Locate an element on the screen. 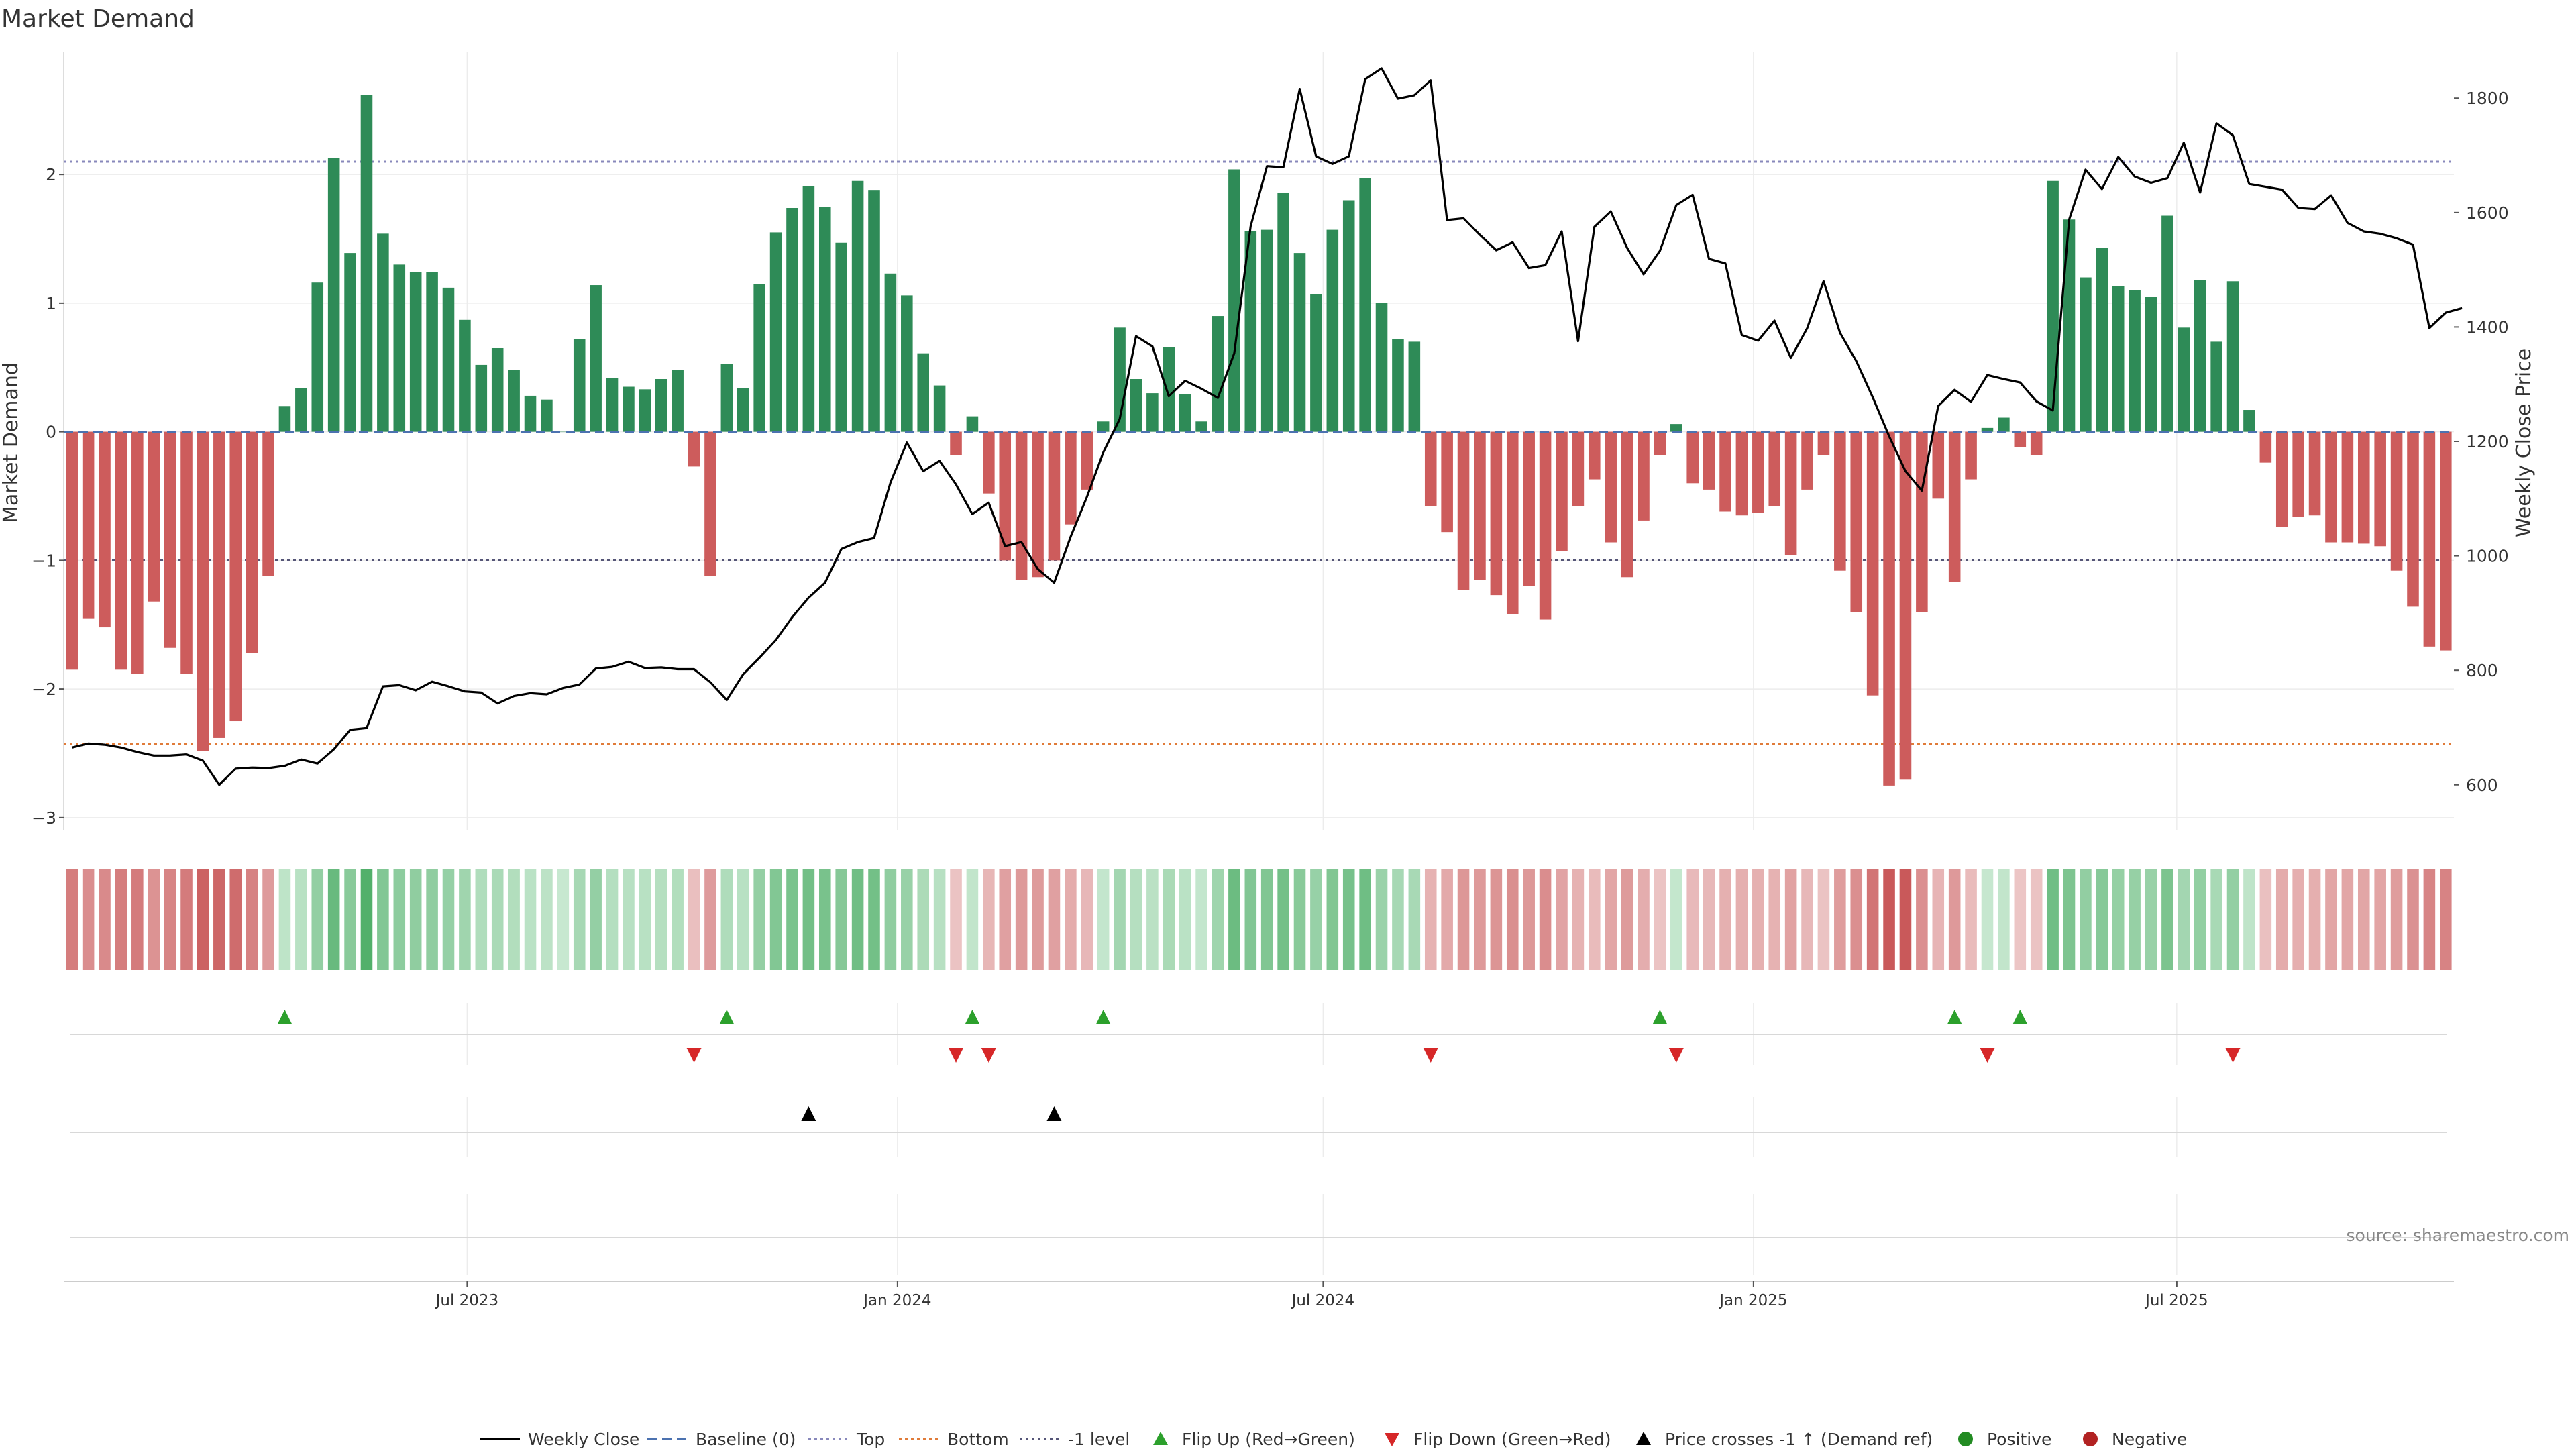 The height and width of the screenshot is (1449, 2576). x-tick-label: Jul 2023 is located at coordinates (467, 1300).